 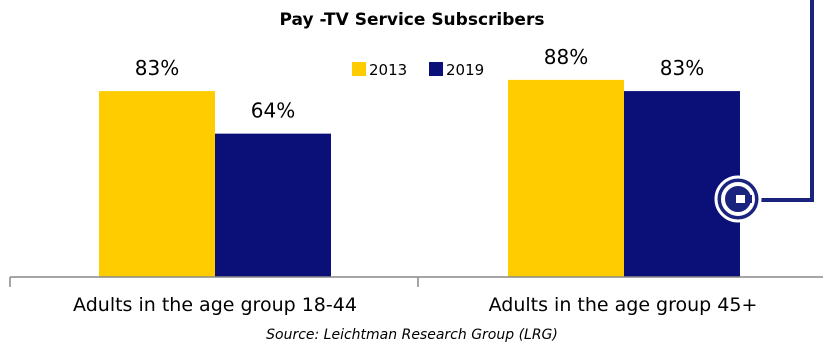 I want to click on circled-arrow-icon, so click(x=738, y=199).